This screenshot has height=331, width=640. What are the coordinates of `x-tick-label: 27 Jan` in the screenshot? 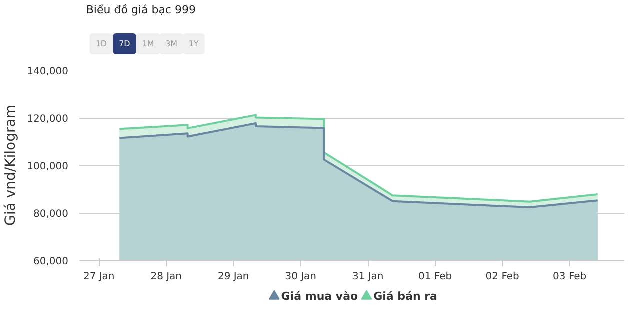 It's located at (99, 277).